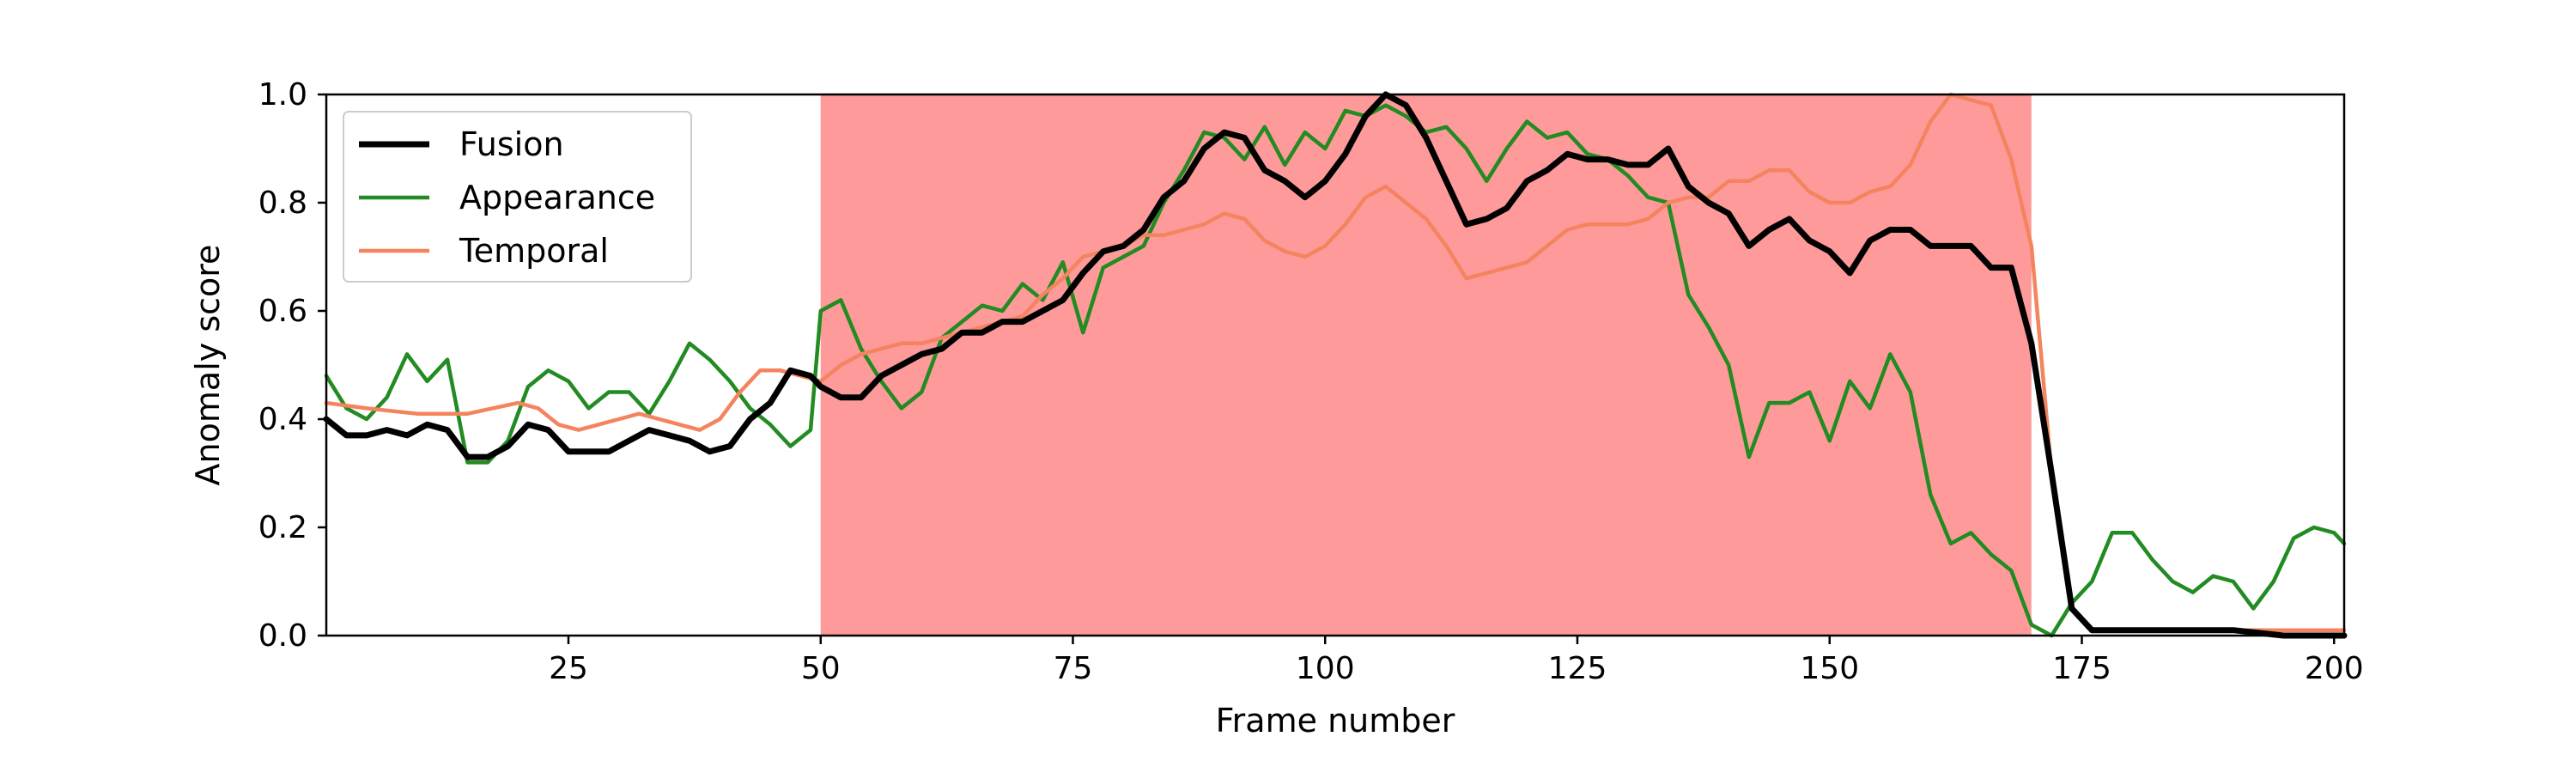 The image size is (2576, 773). Describe the element at coordinates (1829, 668) in the screenshot. I see `x-tick-label: 150` at that location.